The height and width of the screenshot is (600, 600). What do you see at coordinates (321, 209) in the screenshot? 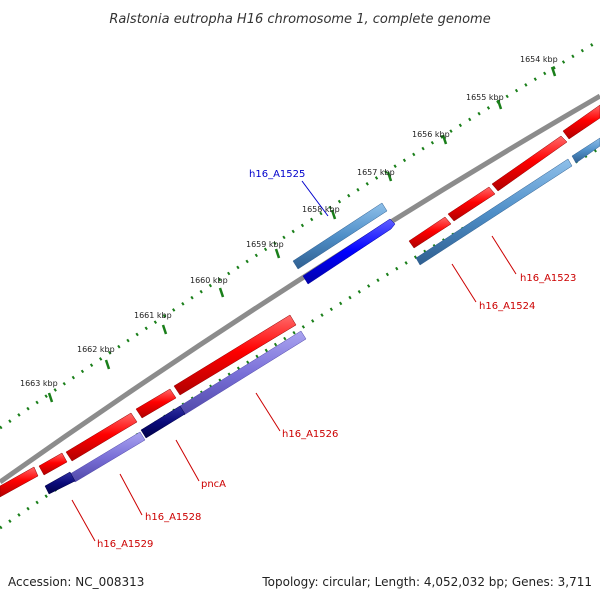
I see `tick-label: 1658 kbp` at bounding box center [321, 209].